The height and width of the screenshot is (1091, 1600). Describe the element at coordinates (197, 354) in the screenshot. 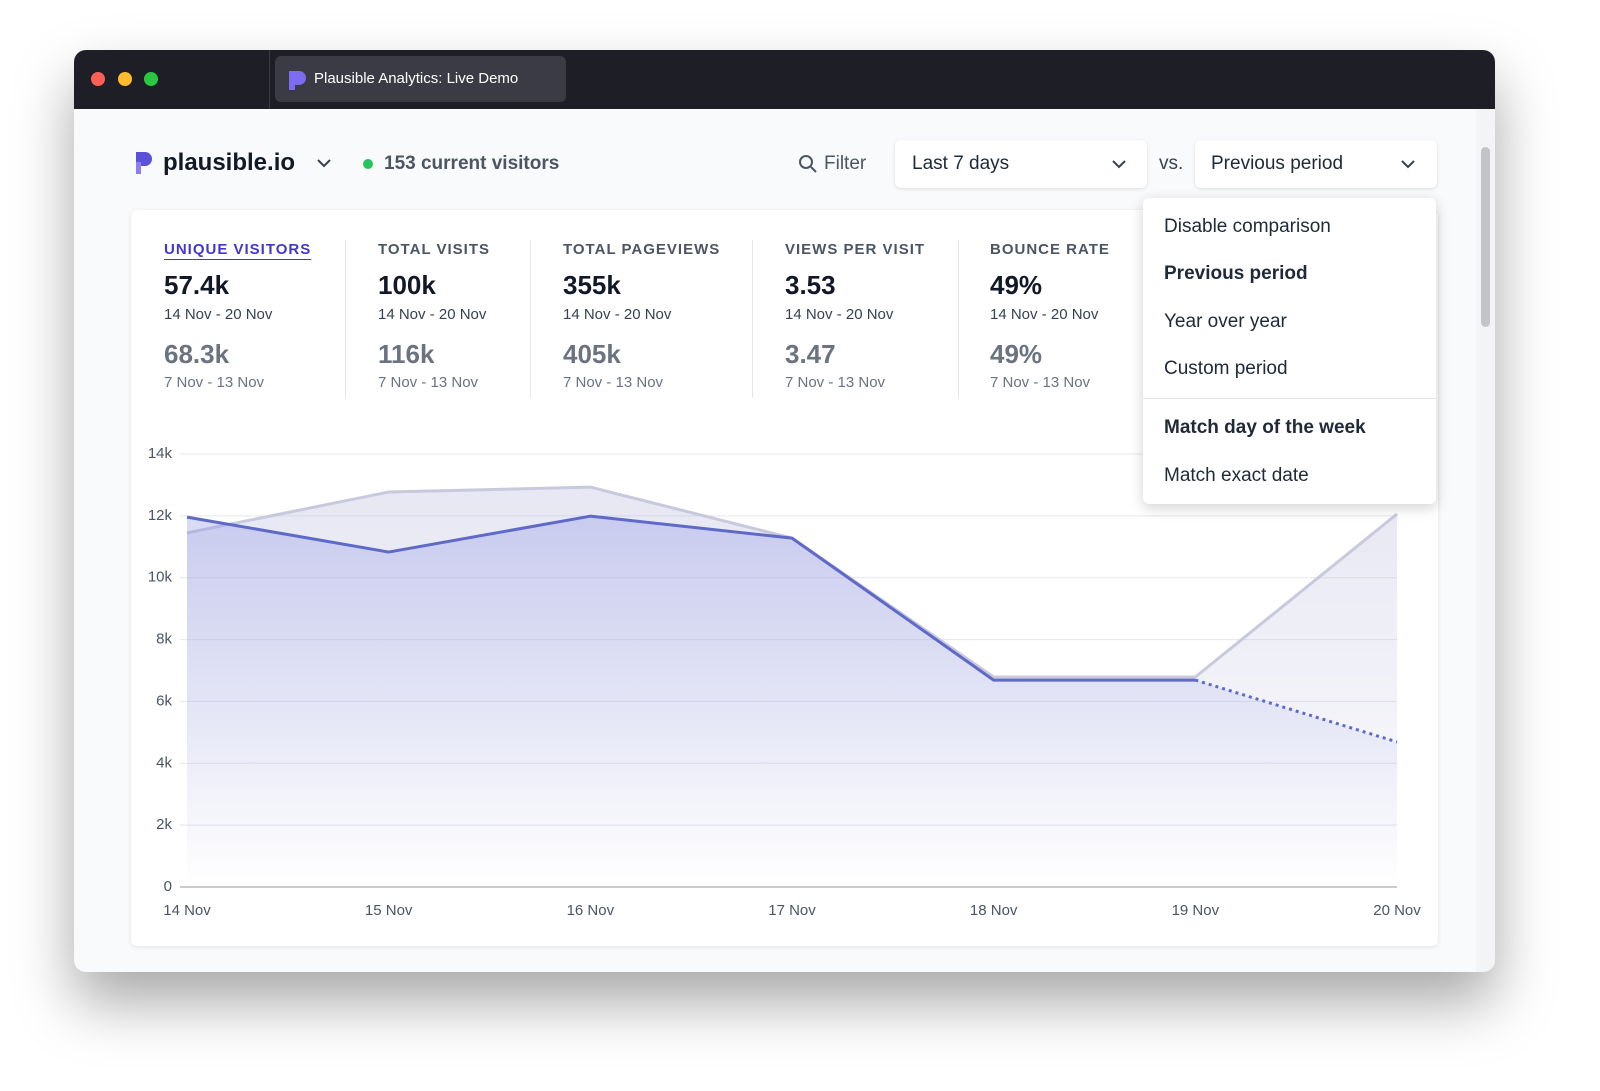

I see `stat-prev-value: 68.3k` at that location.